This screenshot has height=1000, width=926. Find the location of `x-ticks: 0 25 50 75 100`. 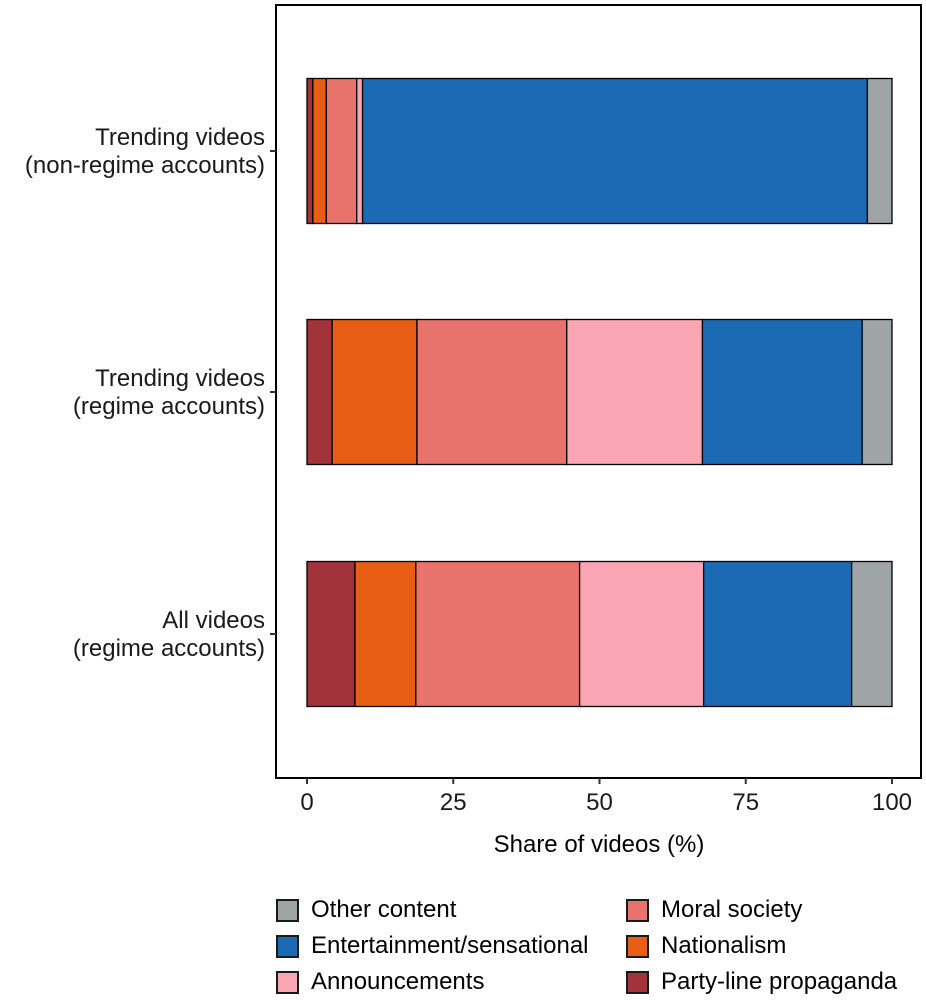

x-ticks: 0 25 50 75 100 is located at coordinates (606, 797).